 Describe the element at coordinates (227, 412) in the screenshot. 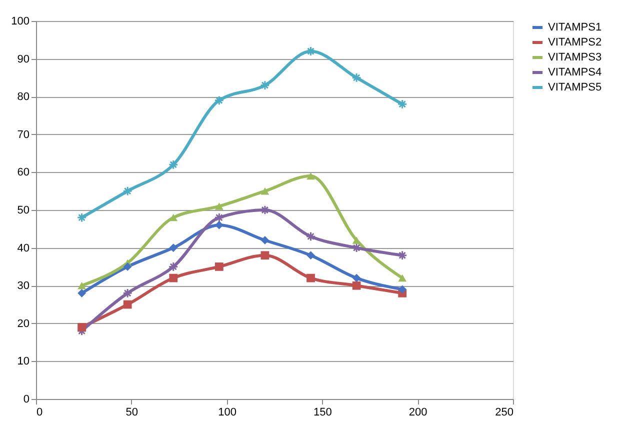

I see `x-tick-label: 100` at that location.